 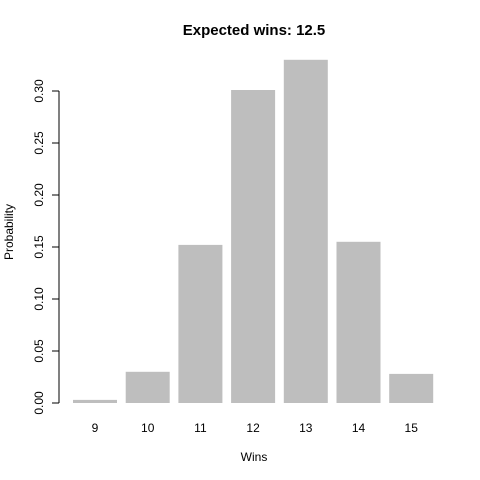 What do you see at coordinates (412, 428) in the screenshot?
I see `x-tick-label: 15` at bounding box center [412, 428].